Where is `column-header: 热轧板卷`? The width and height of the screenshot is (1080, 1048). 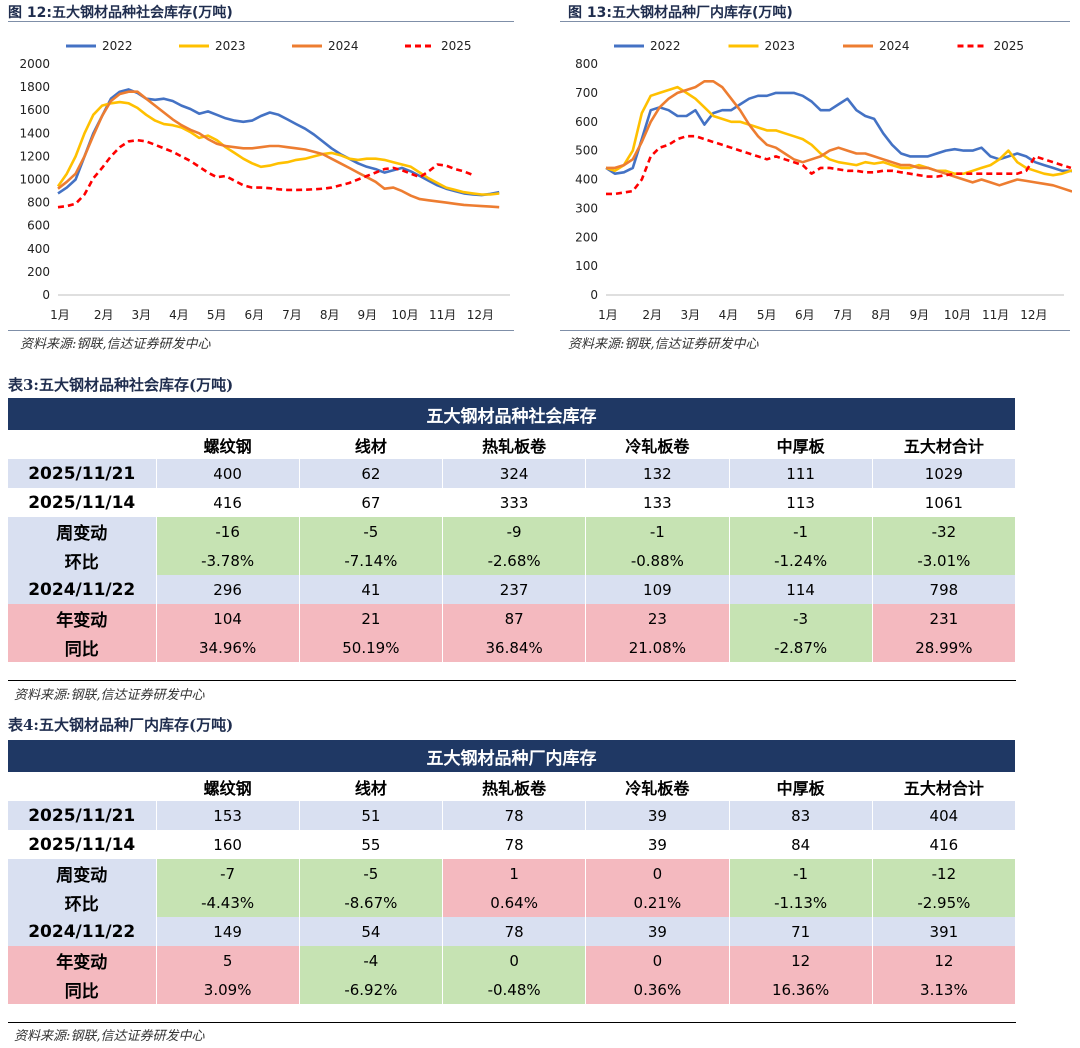
column-header: 热轧板卷 is located at coordinates (514, 444).